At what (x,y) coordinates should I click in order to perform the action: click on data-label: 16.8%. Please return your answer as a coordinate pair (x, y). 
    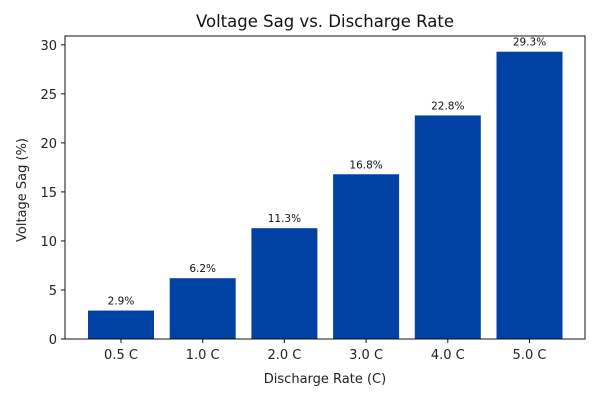
    Looking at the image, I should click on (365, 165).